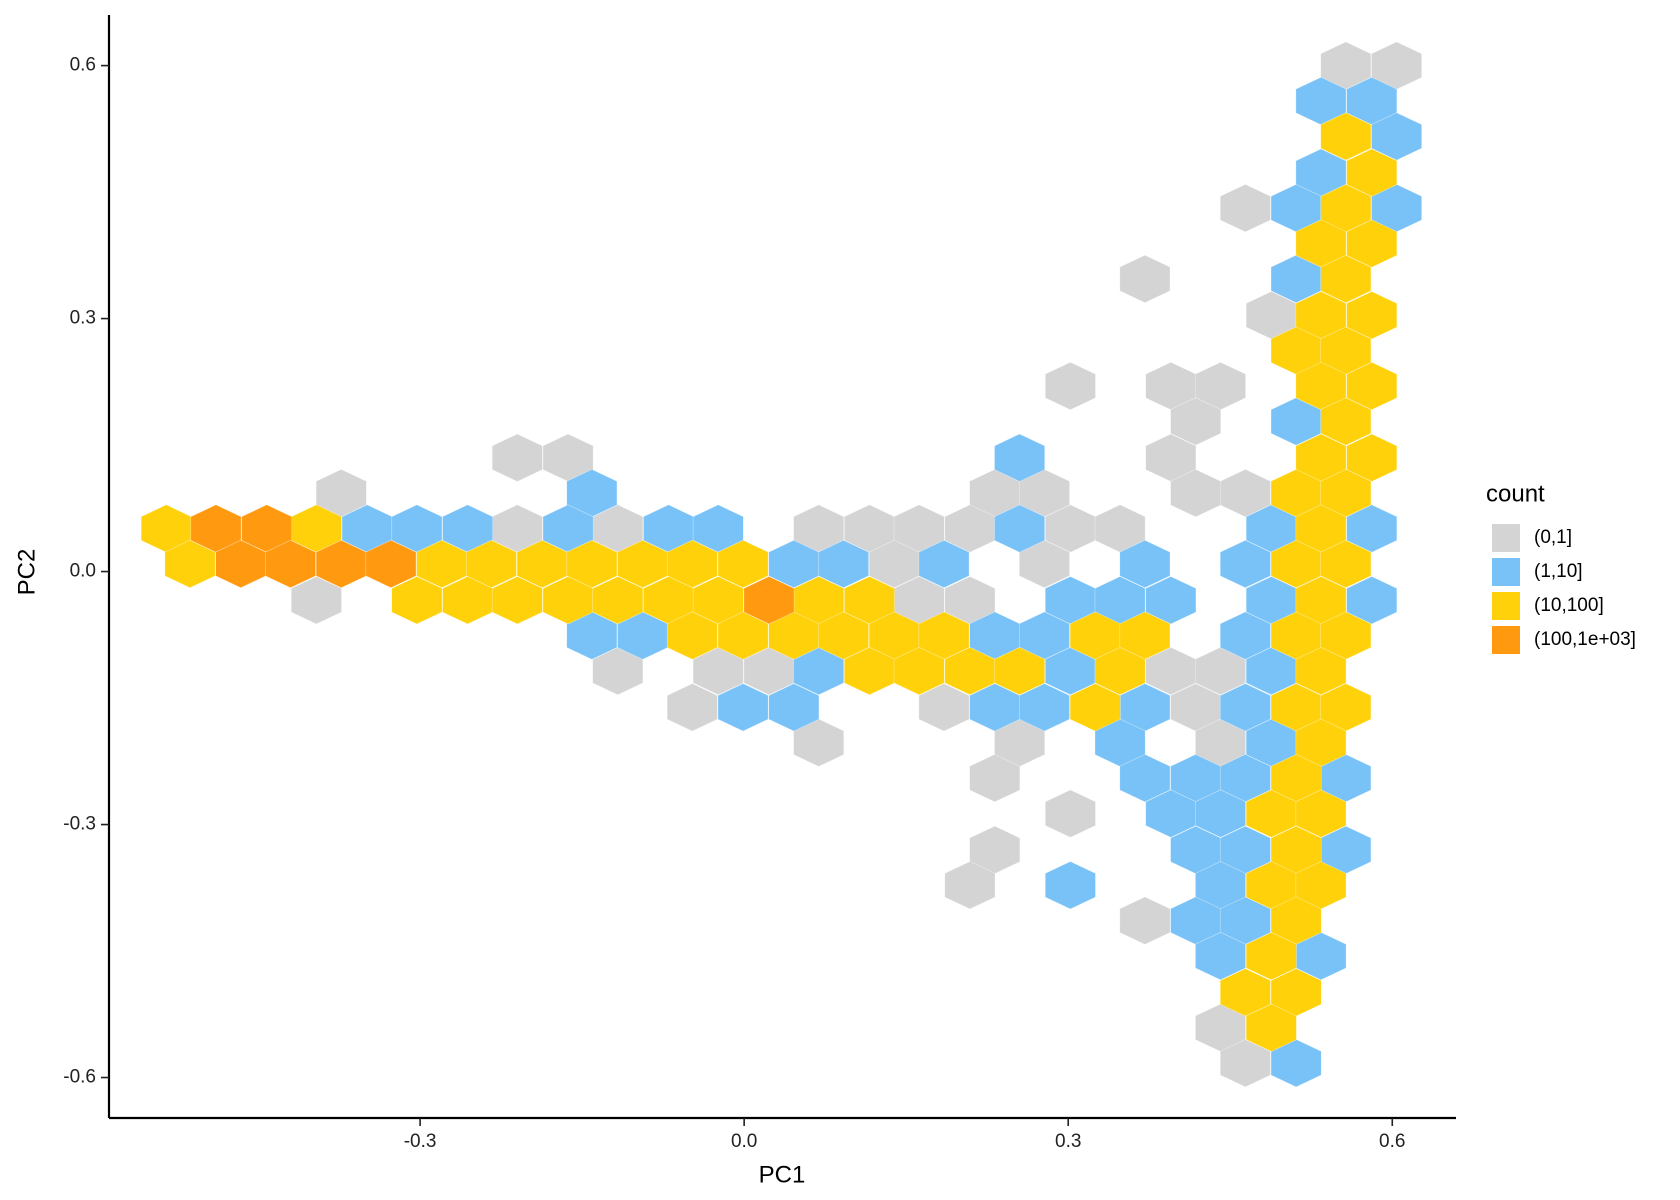 This screenshot has height=1200, width=1680. Describe the element at coordinates (79, 824) in the screenshot. I see `y-tick-label: -0.3` at that location.